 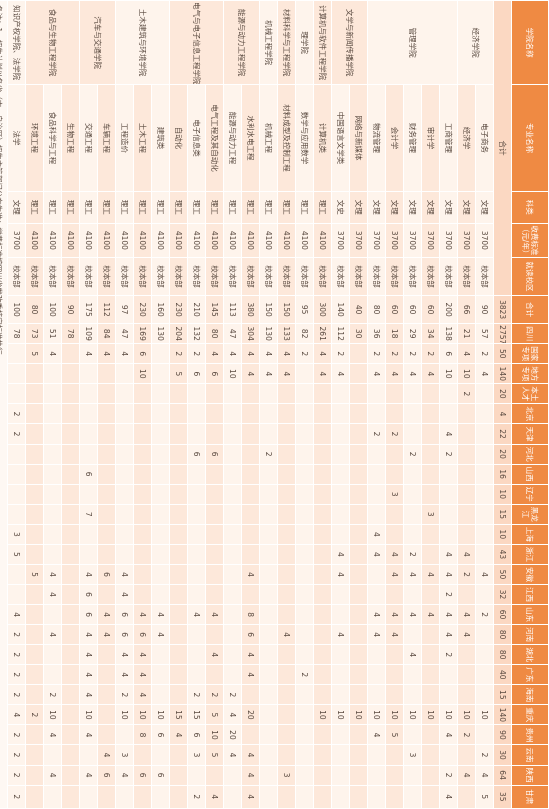 I want to click on data-row: 环境工程 理工 4100 校本部 80 73 5 5 2, so click(x=34, y=405).